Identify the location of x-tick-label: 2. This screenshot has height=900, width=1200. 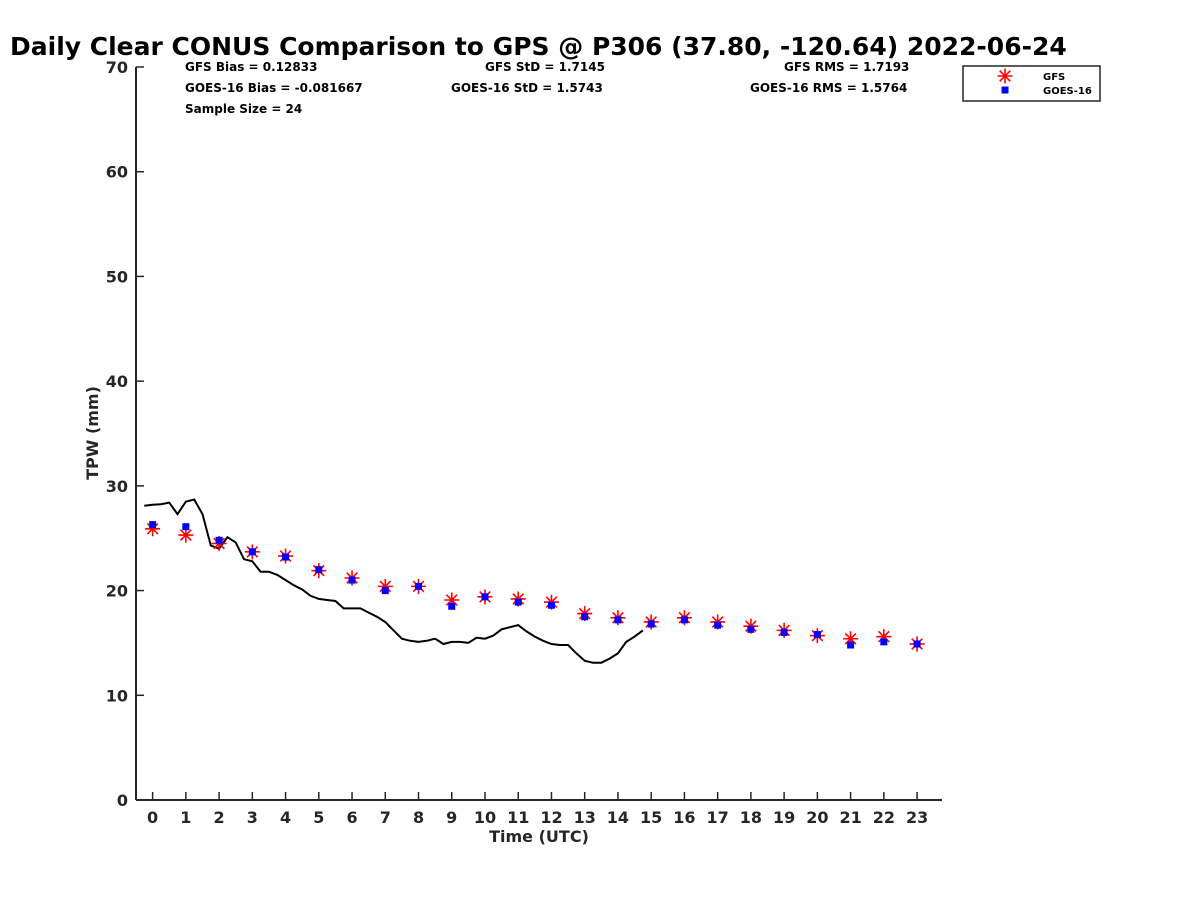
(219, 817).